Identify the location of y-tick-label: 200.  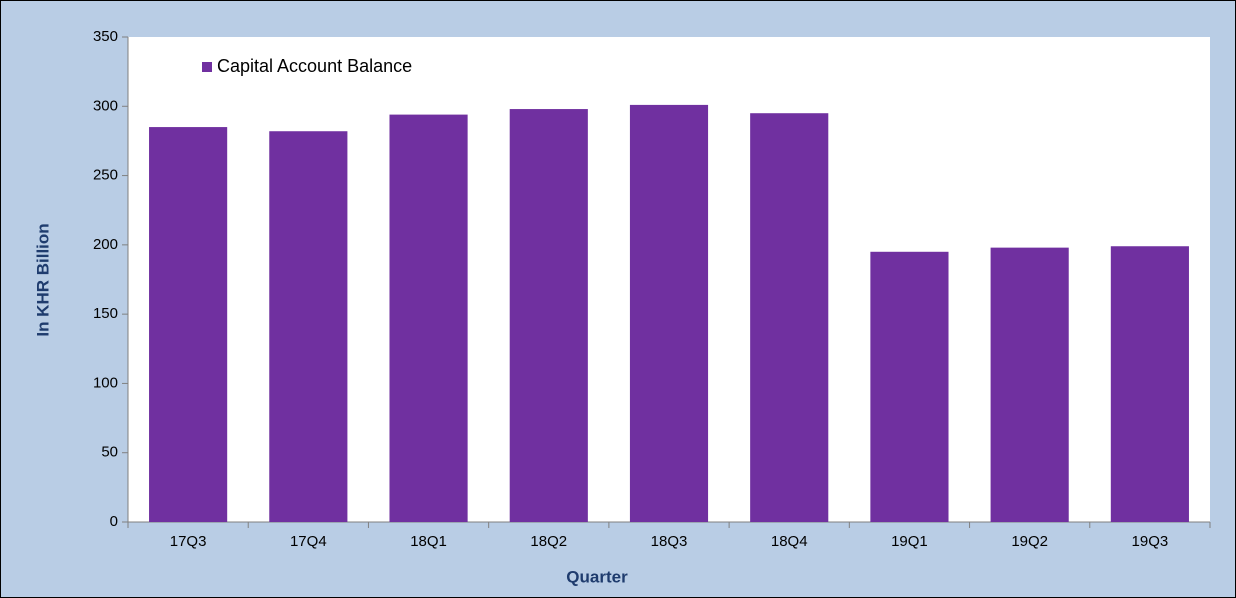
(105, 244).